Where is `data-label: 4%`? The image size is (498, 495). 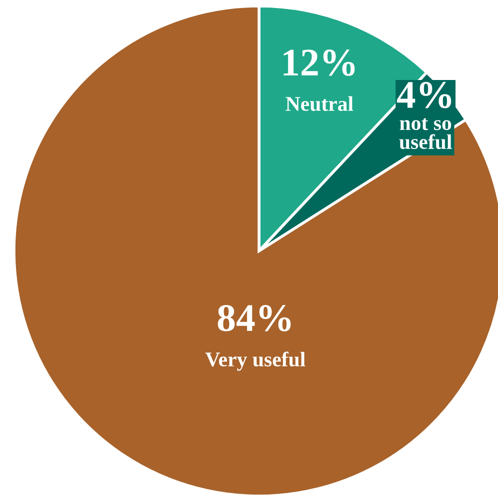
data-label: 4% is located at coordinates (424, 95).